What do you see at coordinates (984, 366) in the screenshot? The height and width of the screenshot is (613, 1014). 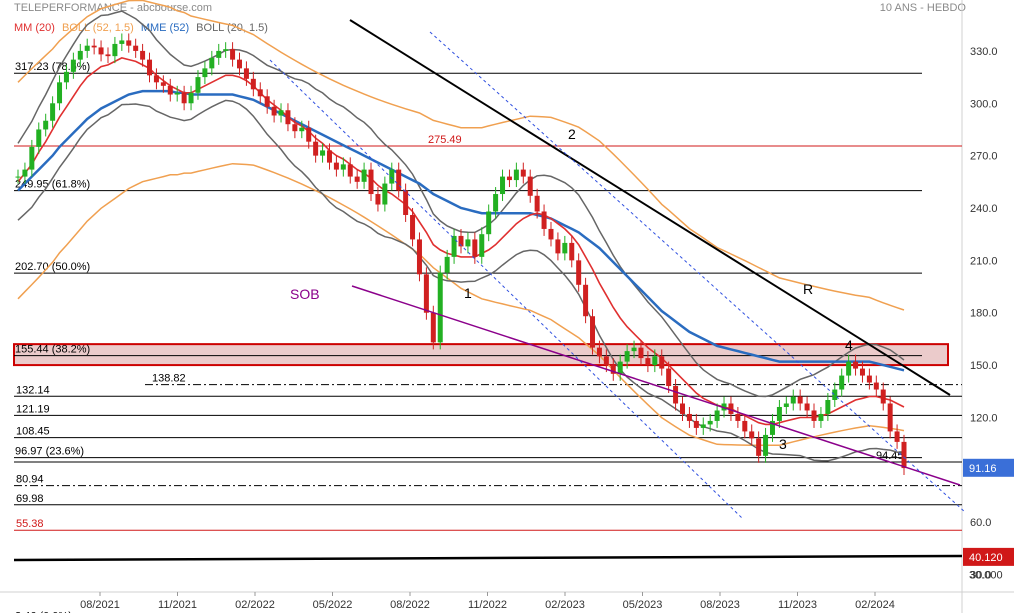 I see `y-tick-label: 150.0` at bounding box center [984, 366].